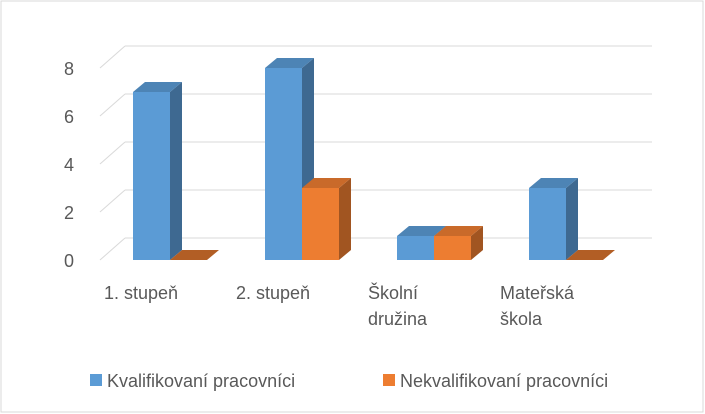 The image size is (705, 414). Describe the element at coordinates (504, 381) in the screenshot. I see `legend-label: Nekvalifikovaní pracovníci` at that location.